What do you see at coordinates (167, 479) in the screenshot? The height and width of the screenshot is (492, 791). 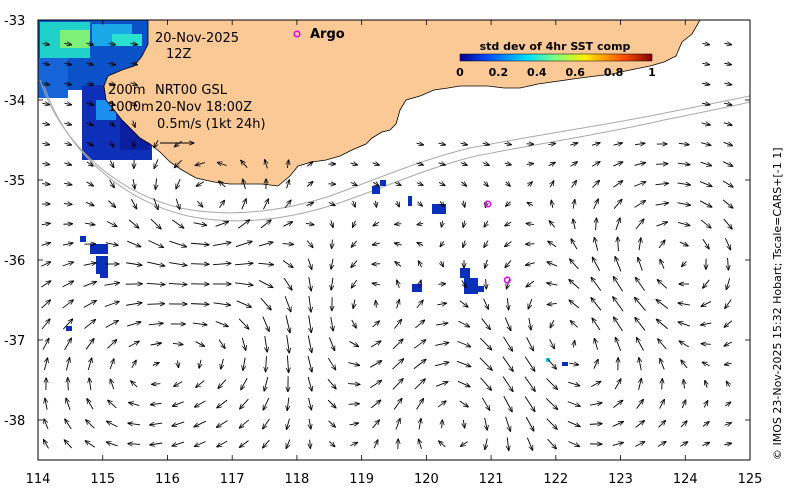 I see `x-tick-label: 116` at bounding box center [167, 479].